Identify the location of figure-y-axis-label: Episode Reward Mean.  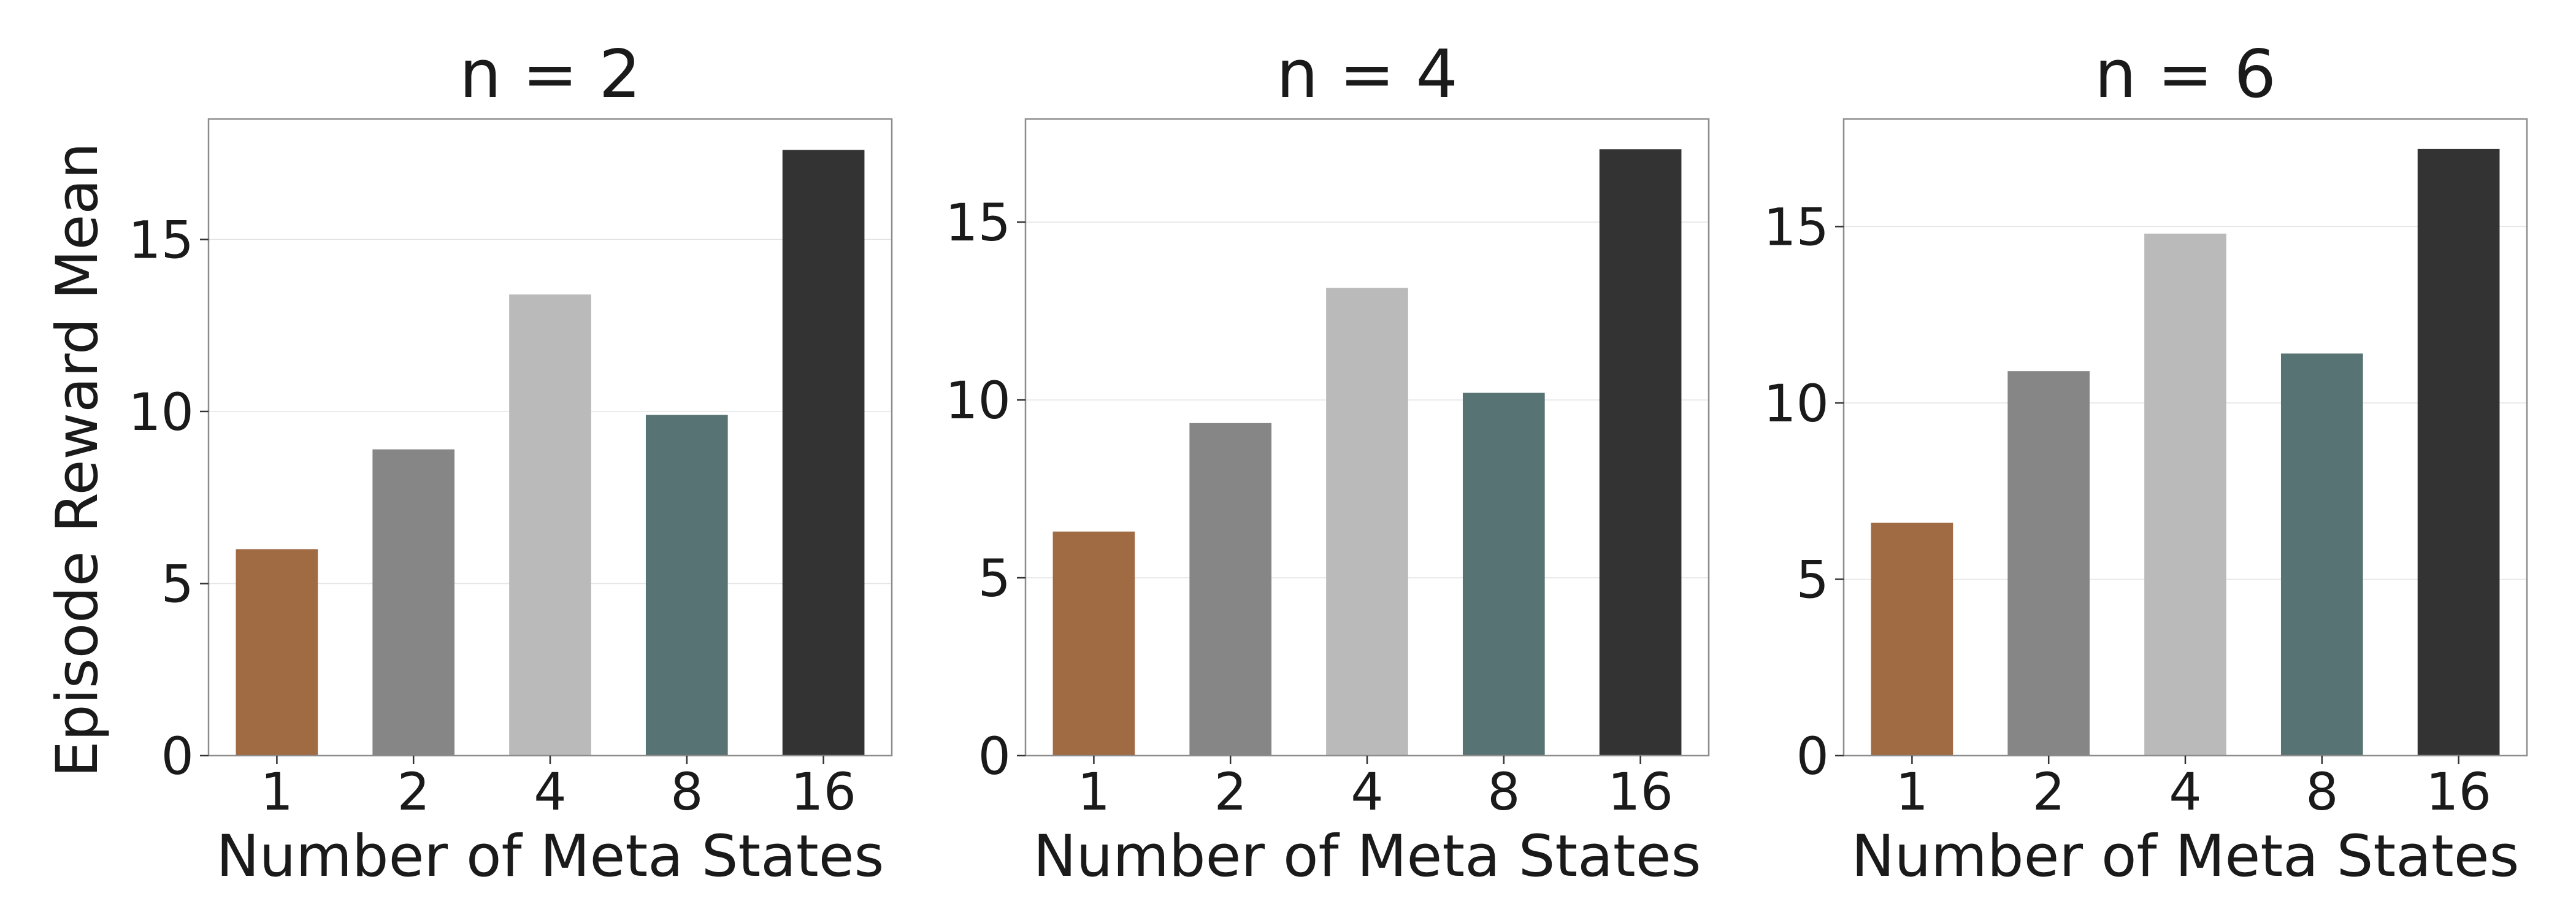
(77, 459).